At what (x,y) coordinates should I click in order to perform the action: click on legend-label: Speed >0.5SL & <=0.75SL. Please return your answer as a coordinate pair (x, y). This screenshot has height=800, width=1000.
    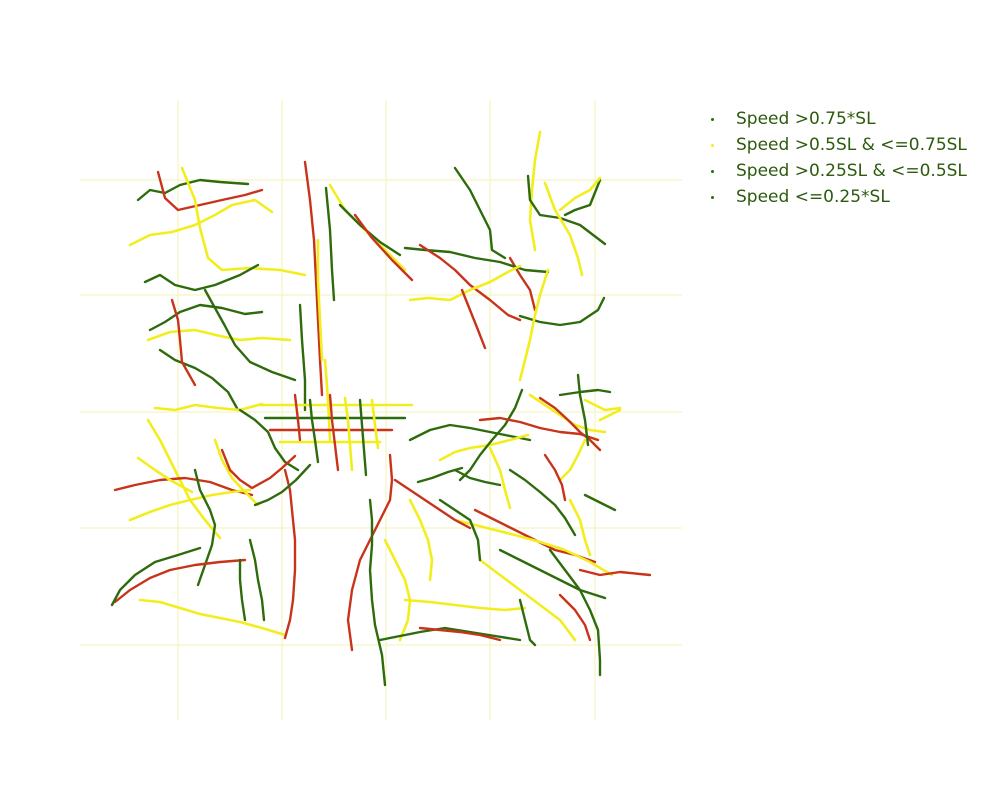
    Looking at the image, I should click on (851, 145).